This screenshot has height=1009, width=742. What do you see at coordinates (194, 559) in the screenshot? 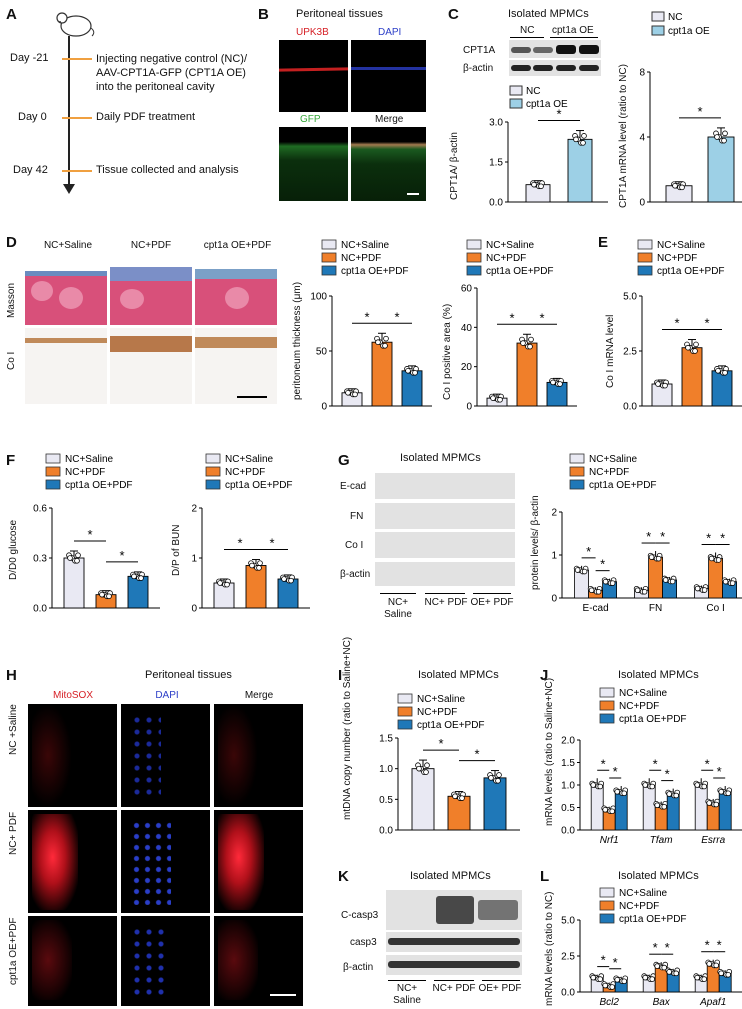
I see `y-tick-label: 1` at bounding box center [194, 559].